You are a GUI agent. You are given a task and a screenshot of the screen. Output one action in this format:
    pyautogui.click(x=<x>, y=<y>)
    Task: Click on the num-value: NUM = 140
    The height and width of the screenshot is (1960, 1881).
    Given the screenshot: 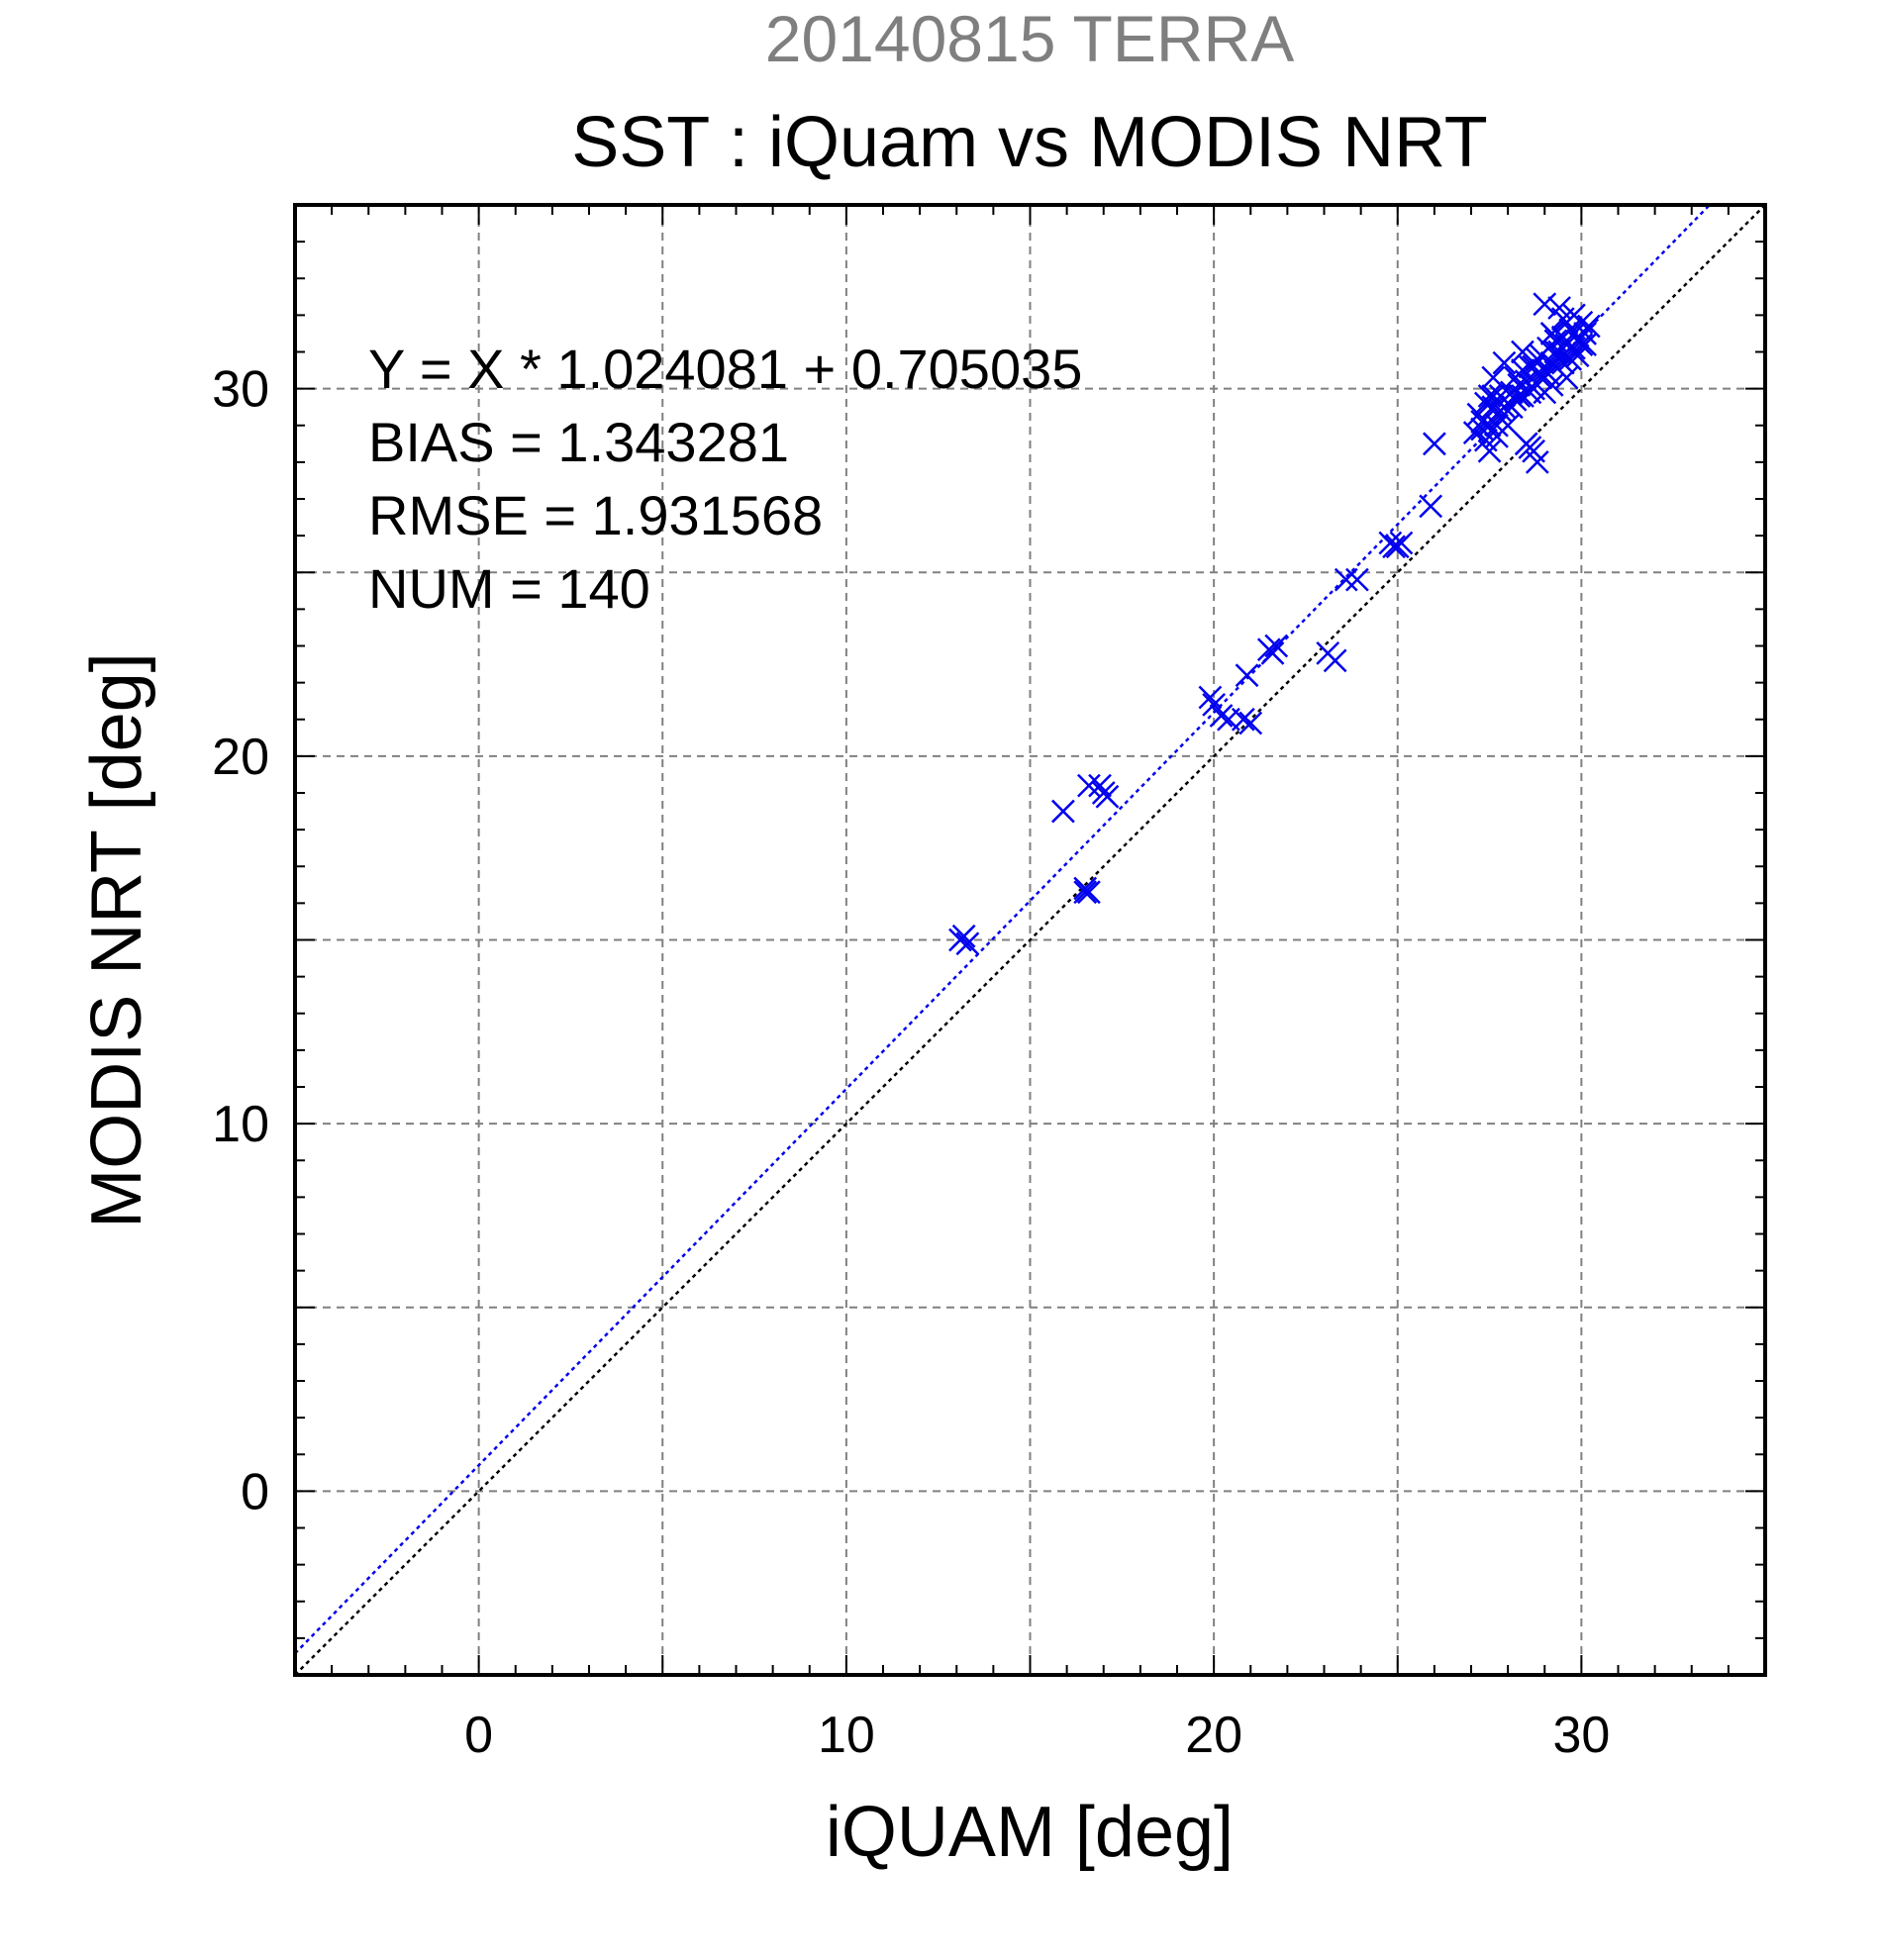 What is the action you would take?
    pyautogui.click(x=509, y=588)
    